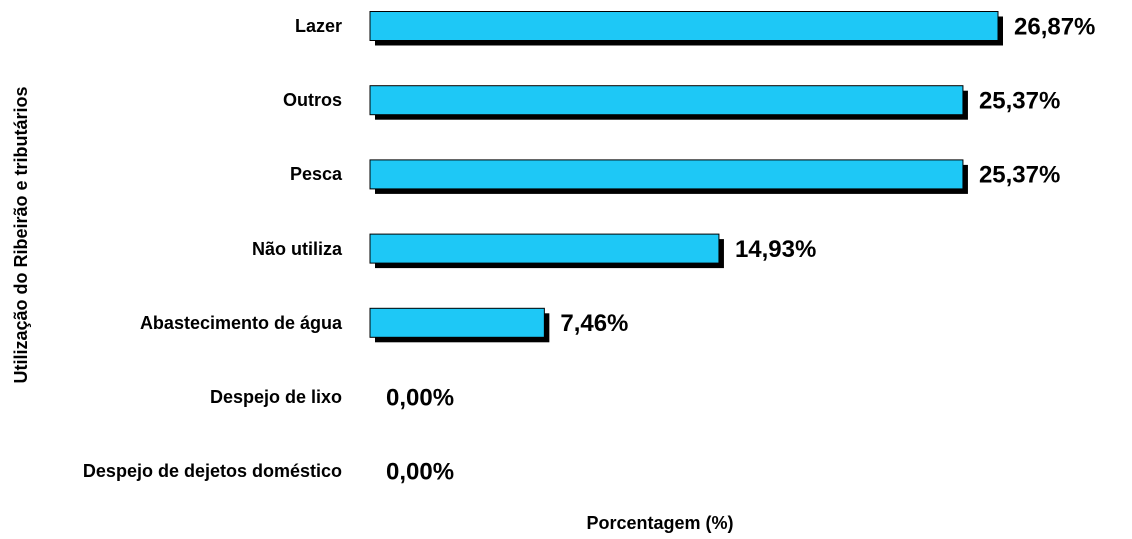 This screenshot has height=539, width=1132. Describe the element at coordinates (312, 100) in the screenshot. I see `y-tick-label: Outros` at that location.